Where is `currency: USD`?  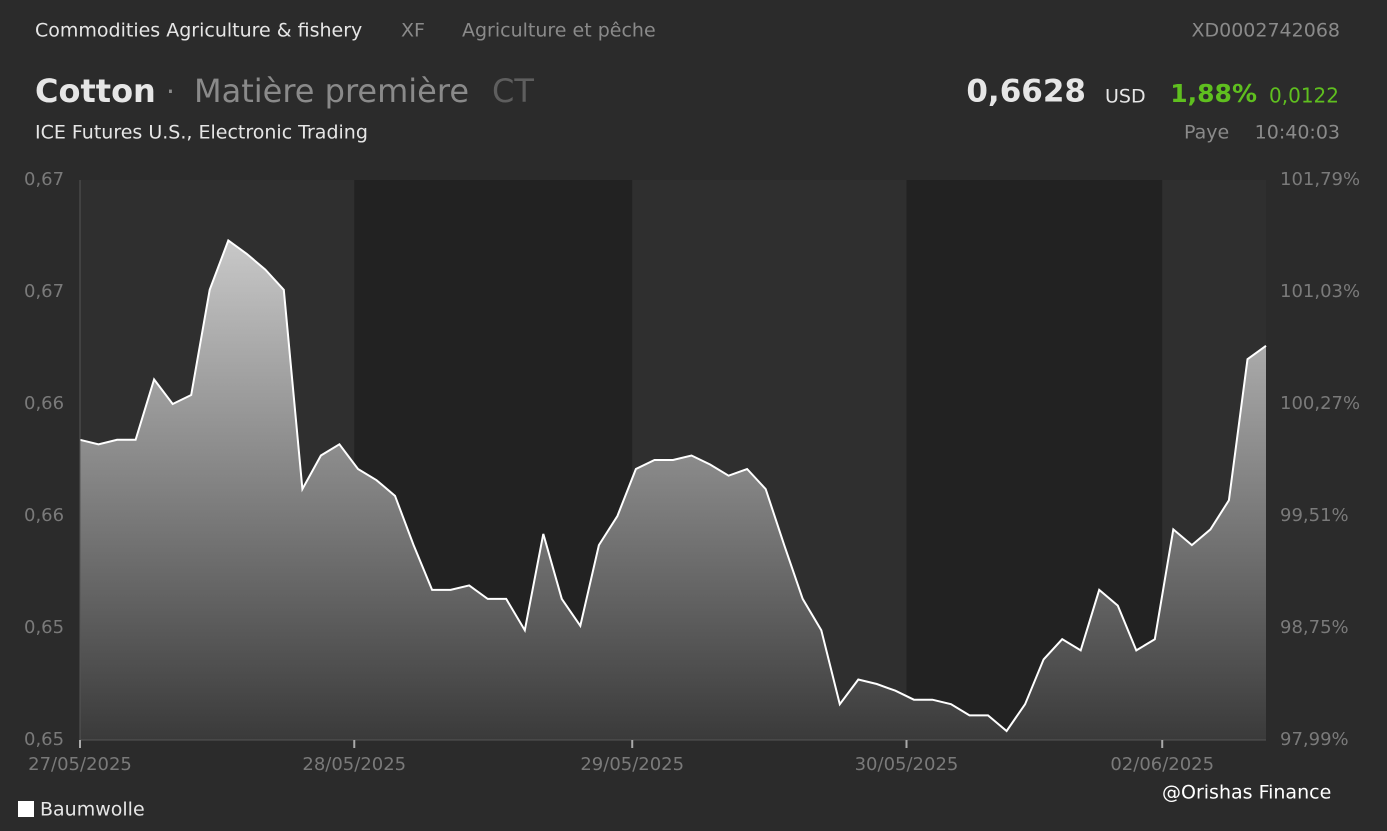 currency: USD is located at coordinates (1125, 97).